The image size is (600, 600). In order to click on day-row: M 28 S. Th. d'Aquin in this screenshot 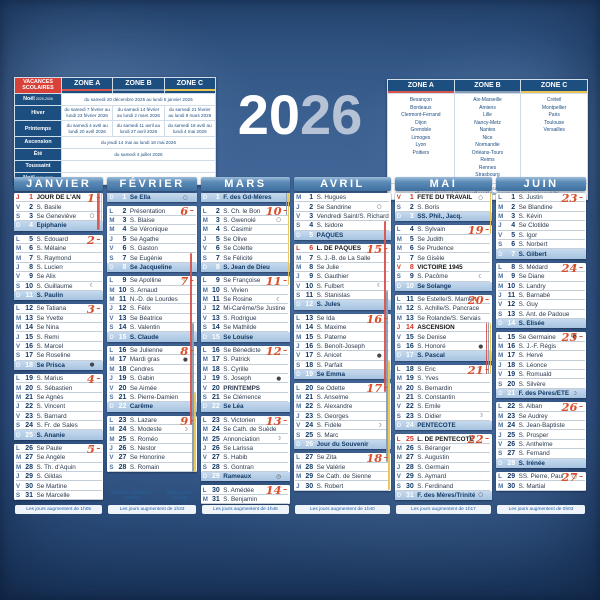, I will do `click(59, 467)`.